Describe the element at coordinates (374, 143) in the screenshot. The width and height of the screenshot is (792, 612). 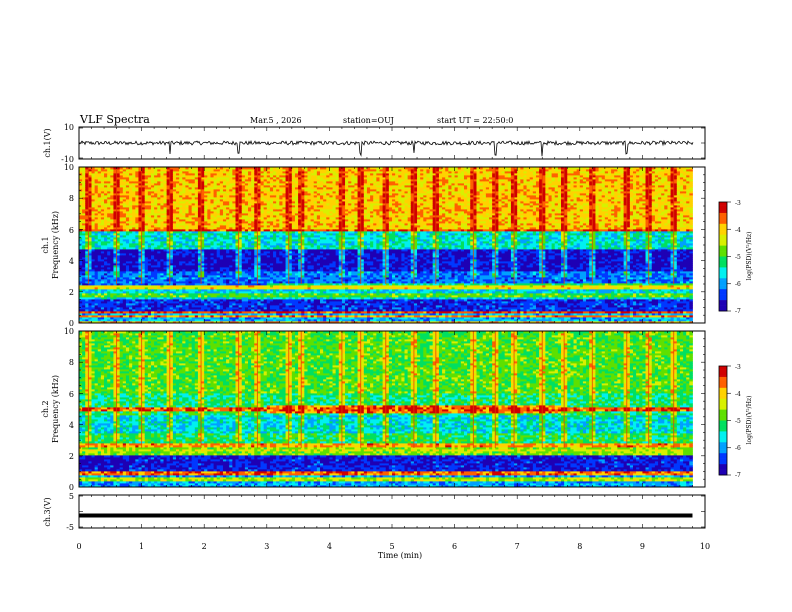
I see `ch1-waveform-panel: 10 -10 ch.1(V)` at that location.